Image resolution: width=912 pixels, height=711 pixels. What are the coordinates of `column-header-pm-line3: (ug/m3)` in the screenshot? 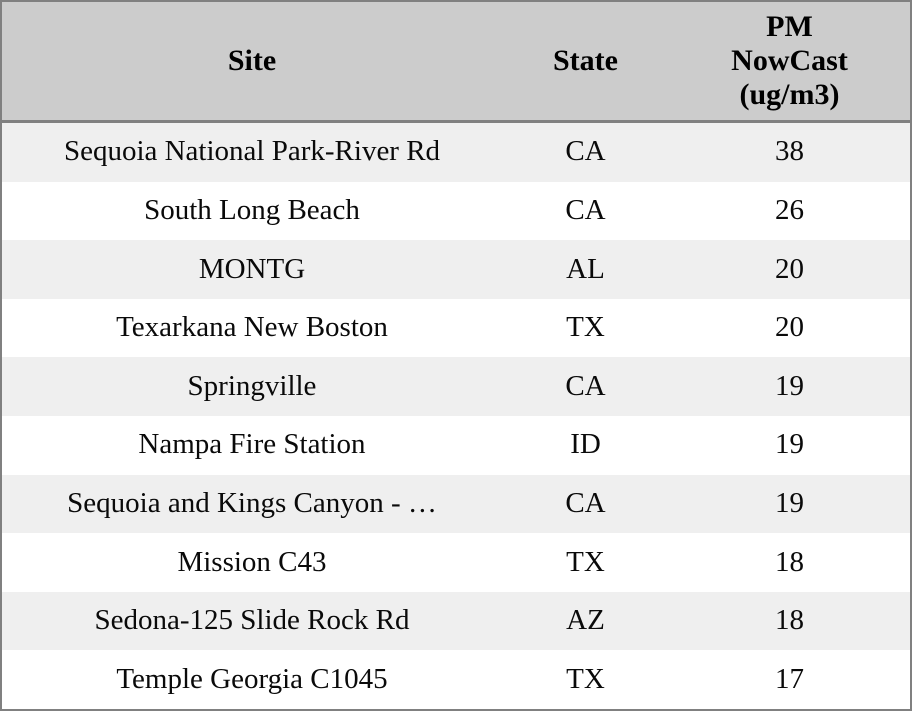 It's located at (789, 94).